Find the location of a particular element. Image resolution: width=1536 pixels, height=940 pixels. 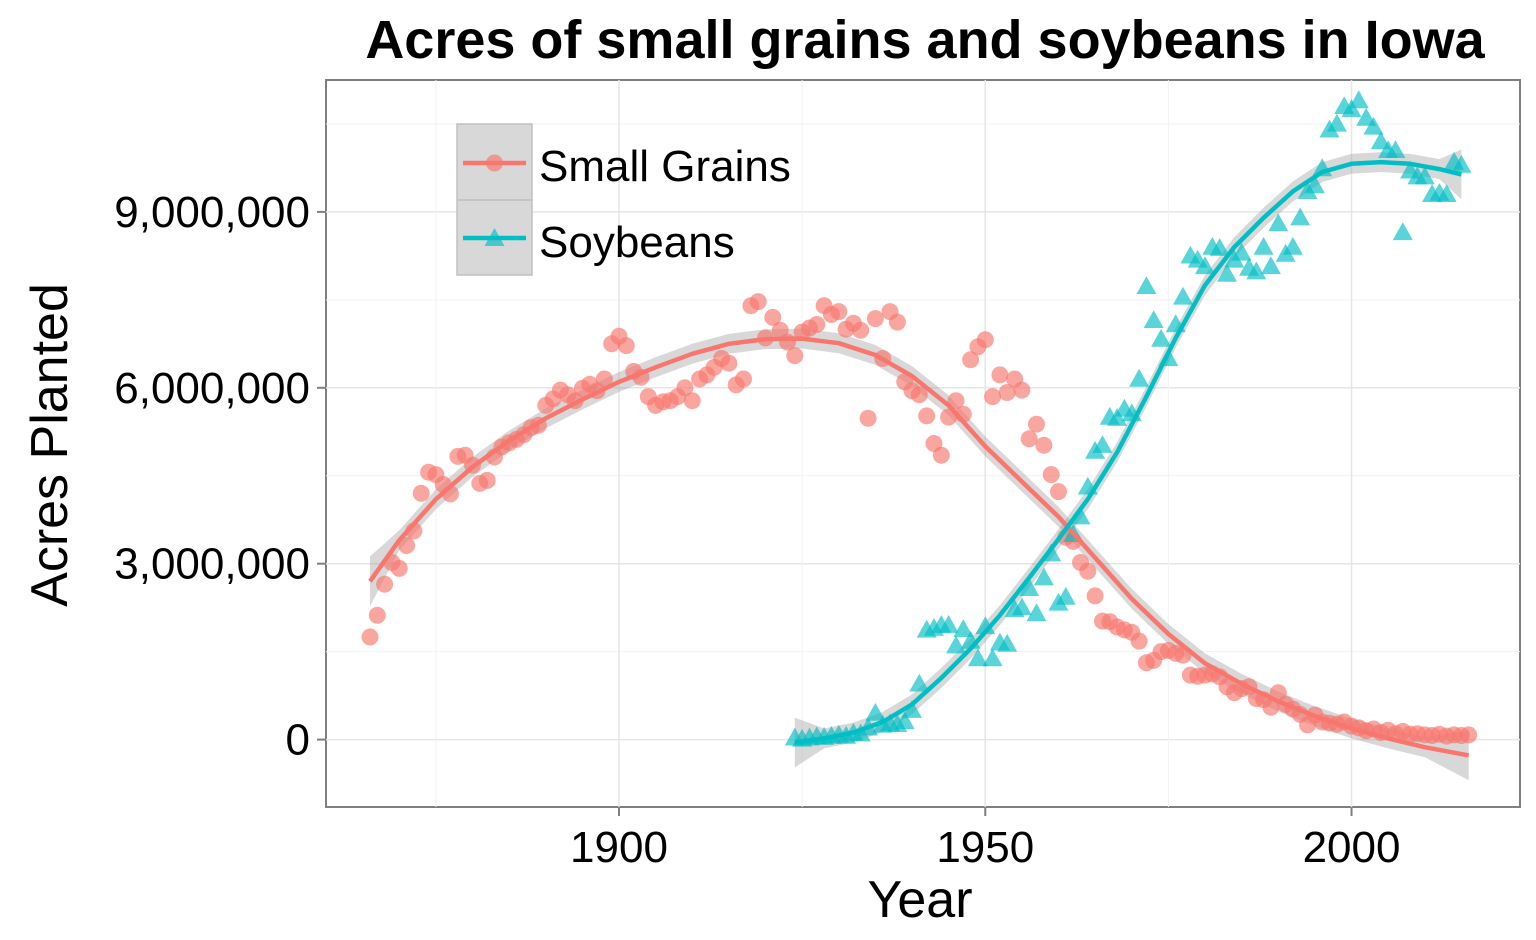

x-axis-title: Year is located at coordinates (919, 900).